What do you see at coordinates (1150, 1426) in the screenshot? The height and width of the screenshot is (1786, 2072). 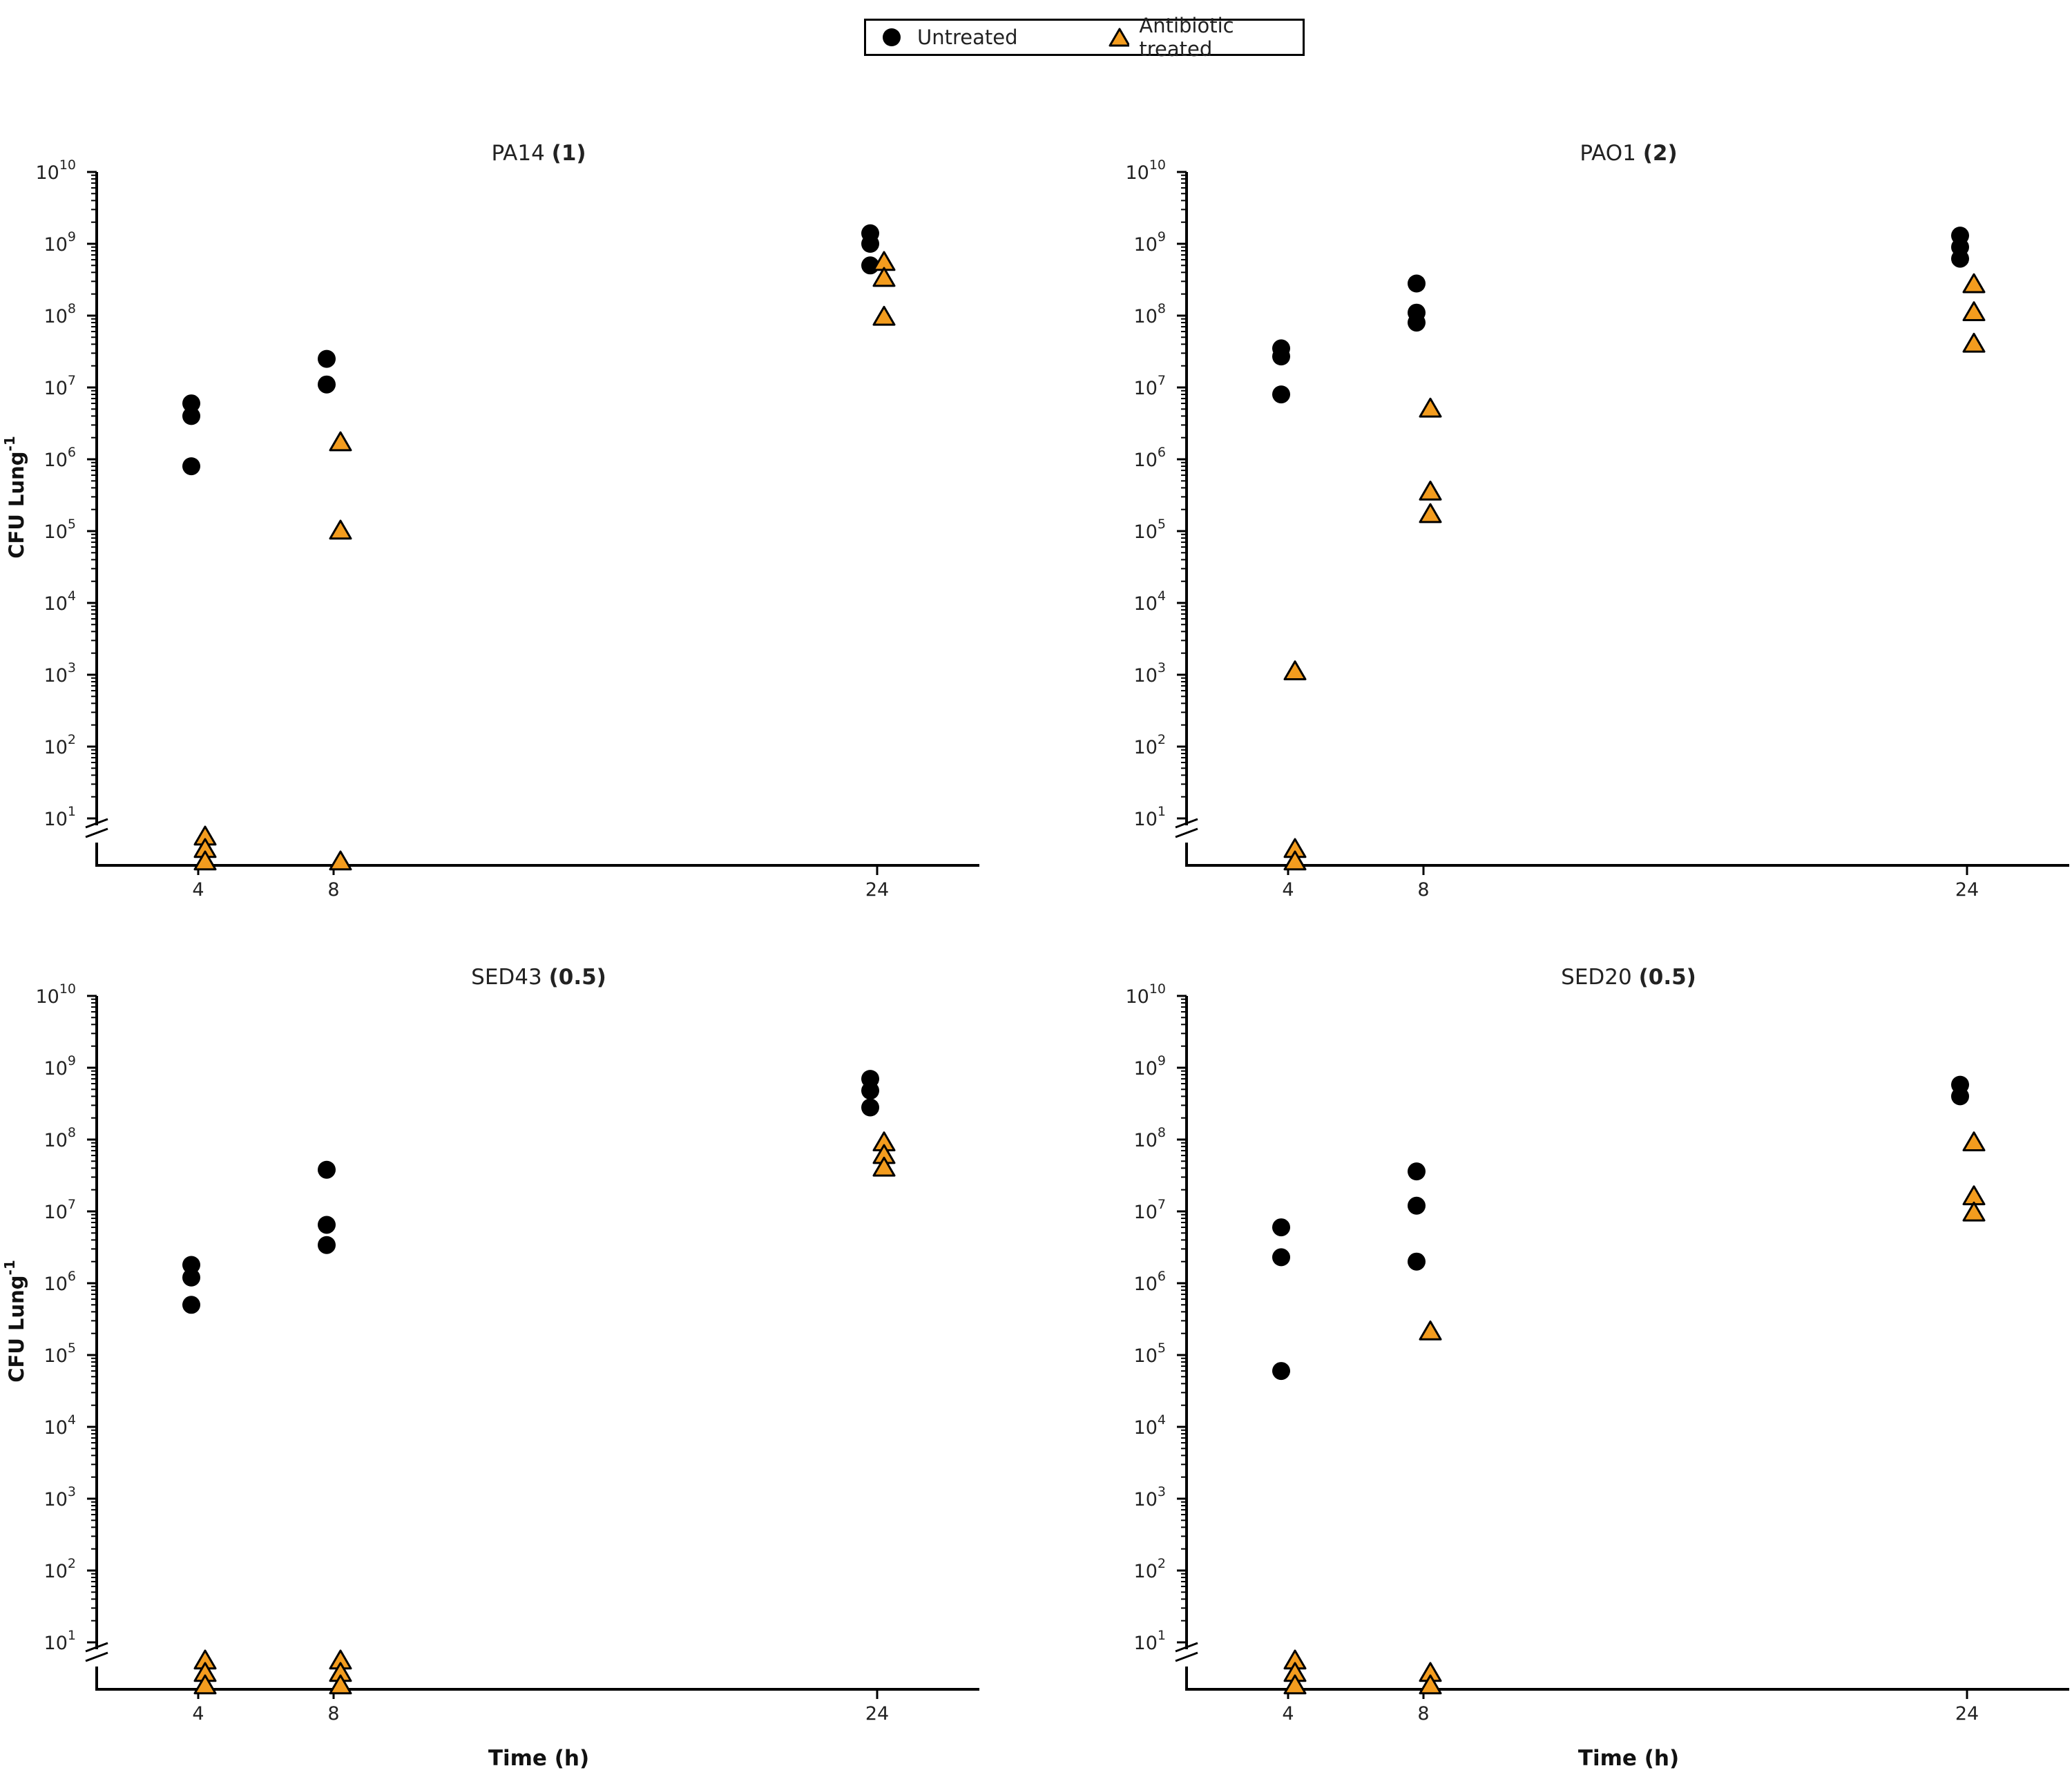 I see `y-tick-label: 10⁴` at bounding box center [1150, 1426].